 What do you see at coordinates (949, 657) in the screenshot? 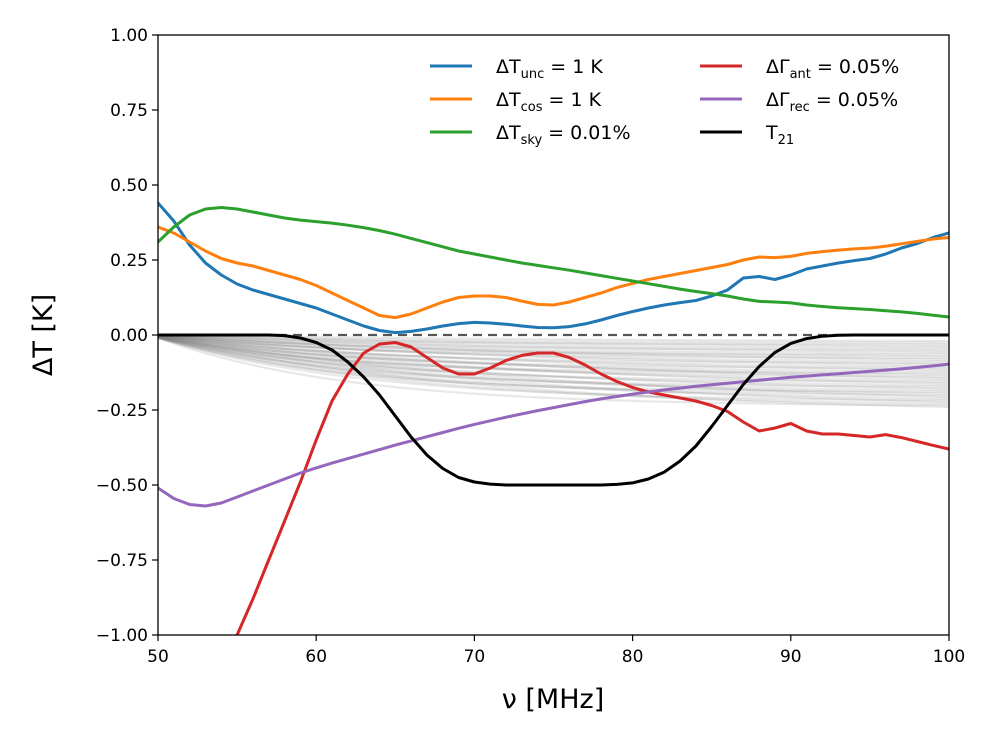
I see `x-tick-label: 100` at bounding box center [949, 657].